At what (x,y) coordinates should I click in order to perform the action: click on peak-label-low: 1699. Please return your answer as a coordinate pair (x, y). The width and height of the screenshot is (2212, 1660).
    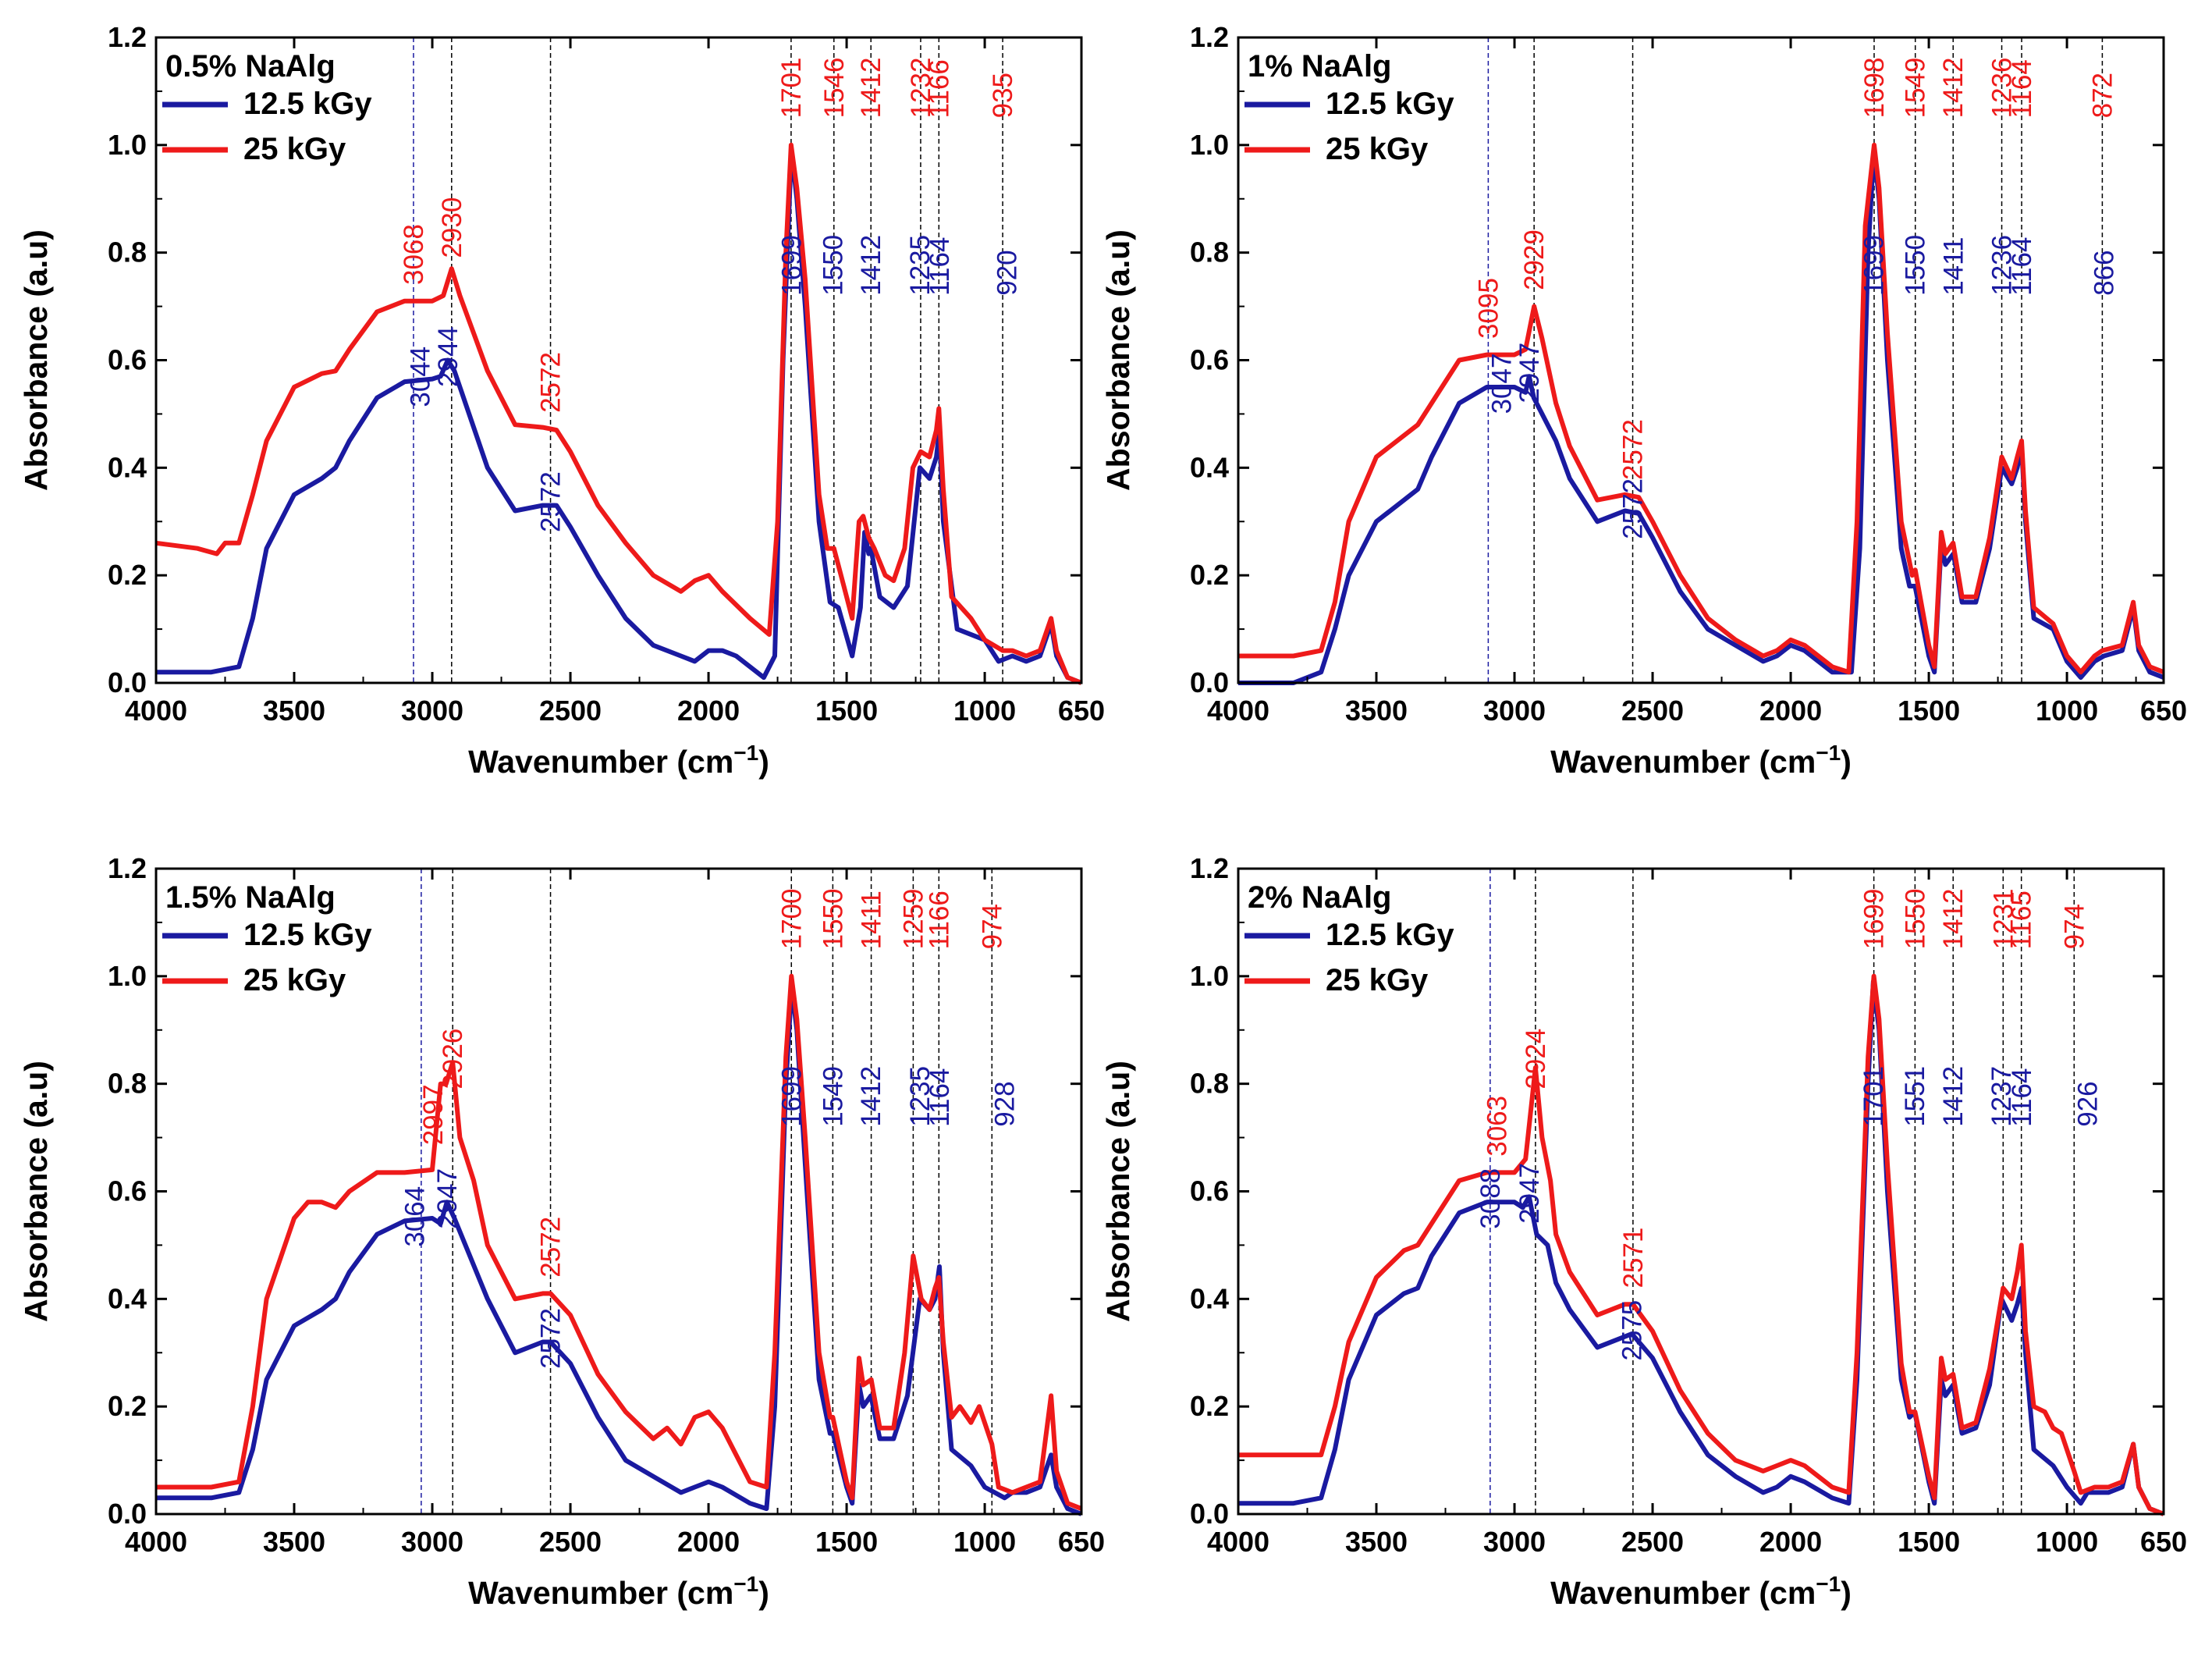
    Looking at the image, I should click on (1874, 265).